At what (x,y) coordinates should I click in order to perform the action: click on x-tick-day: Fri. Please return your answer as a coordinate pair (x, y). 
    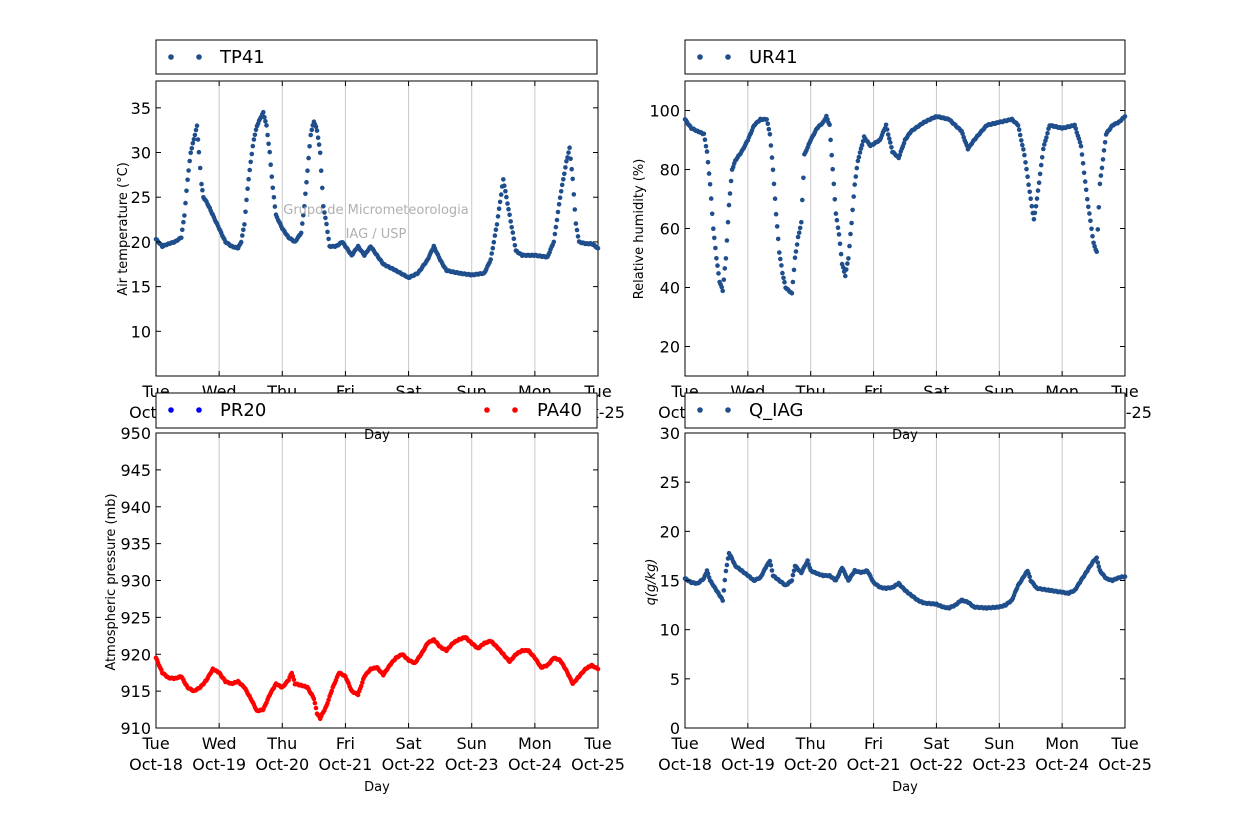
    Looking at the image, I should click on (345, 743).